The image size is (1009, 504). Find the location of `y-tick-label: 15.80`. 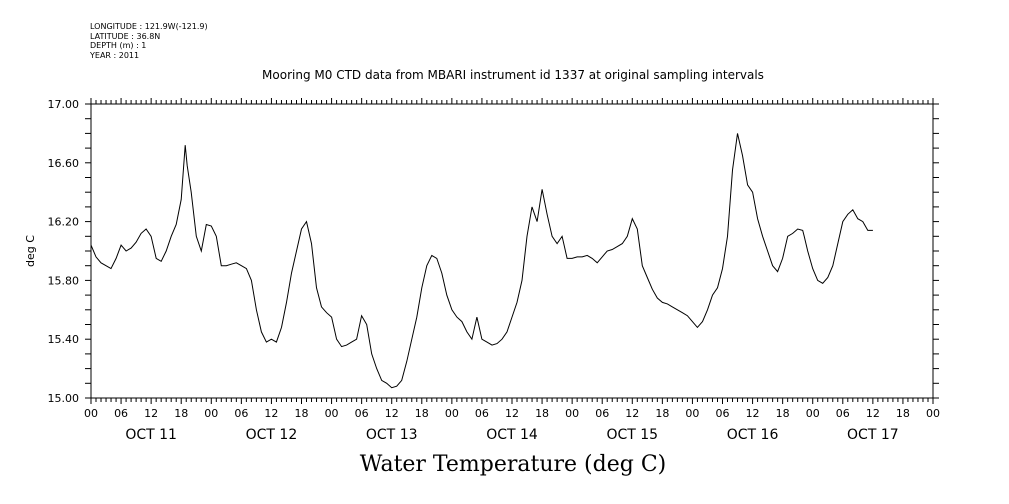

y-tick-label: 15.80 is located at coordinates (64, 280).